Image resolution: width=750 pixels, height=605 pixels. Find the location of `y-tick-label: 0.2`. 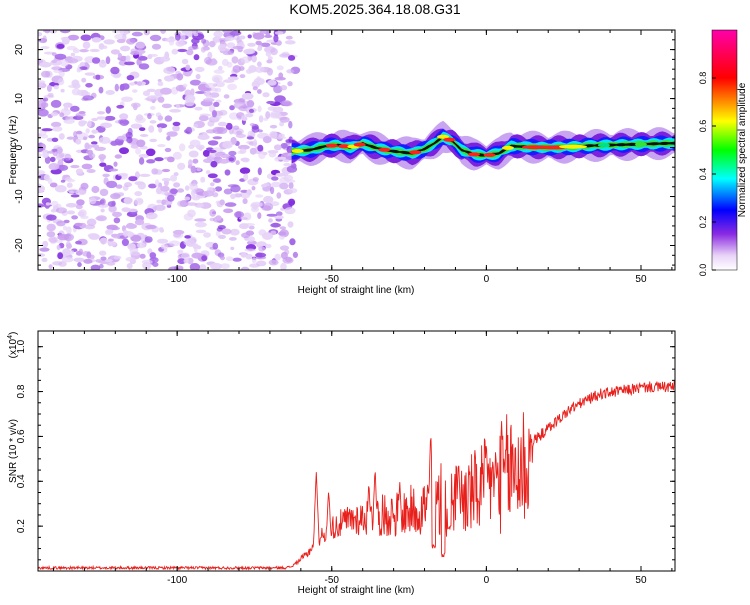

y-tick-label: 0.2 is located at coordinates (21, 526).